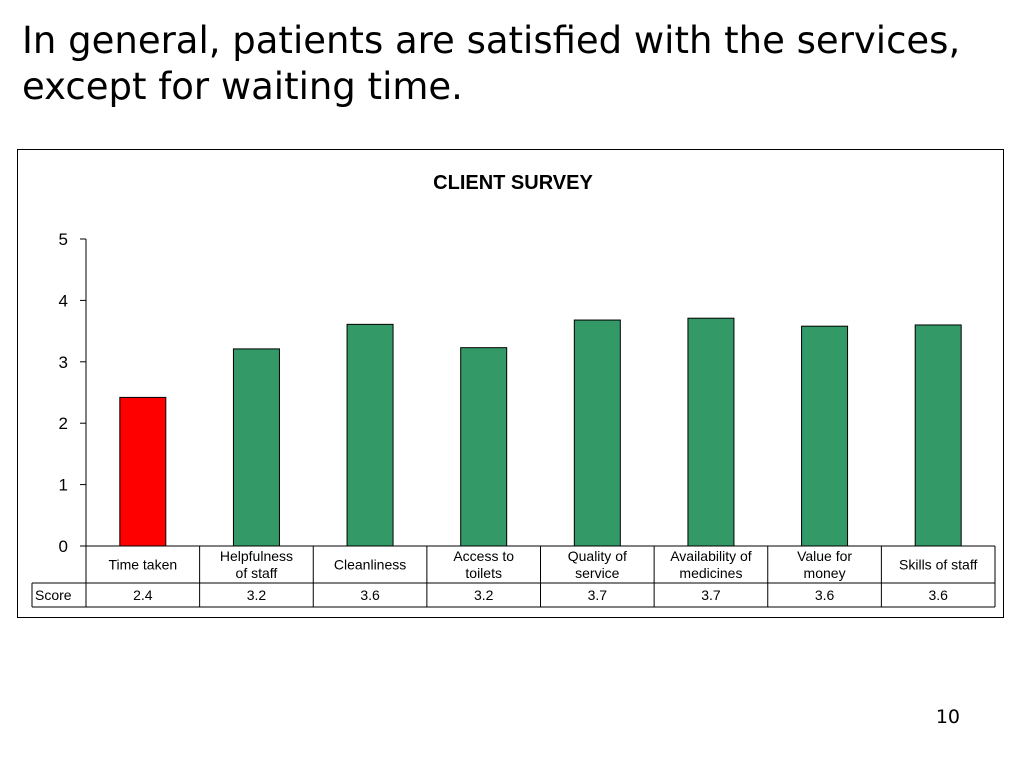 The image size is (1024, 768). I want to click on y-tick-label: 0, so click(63, 546).